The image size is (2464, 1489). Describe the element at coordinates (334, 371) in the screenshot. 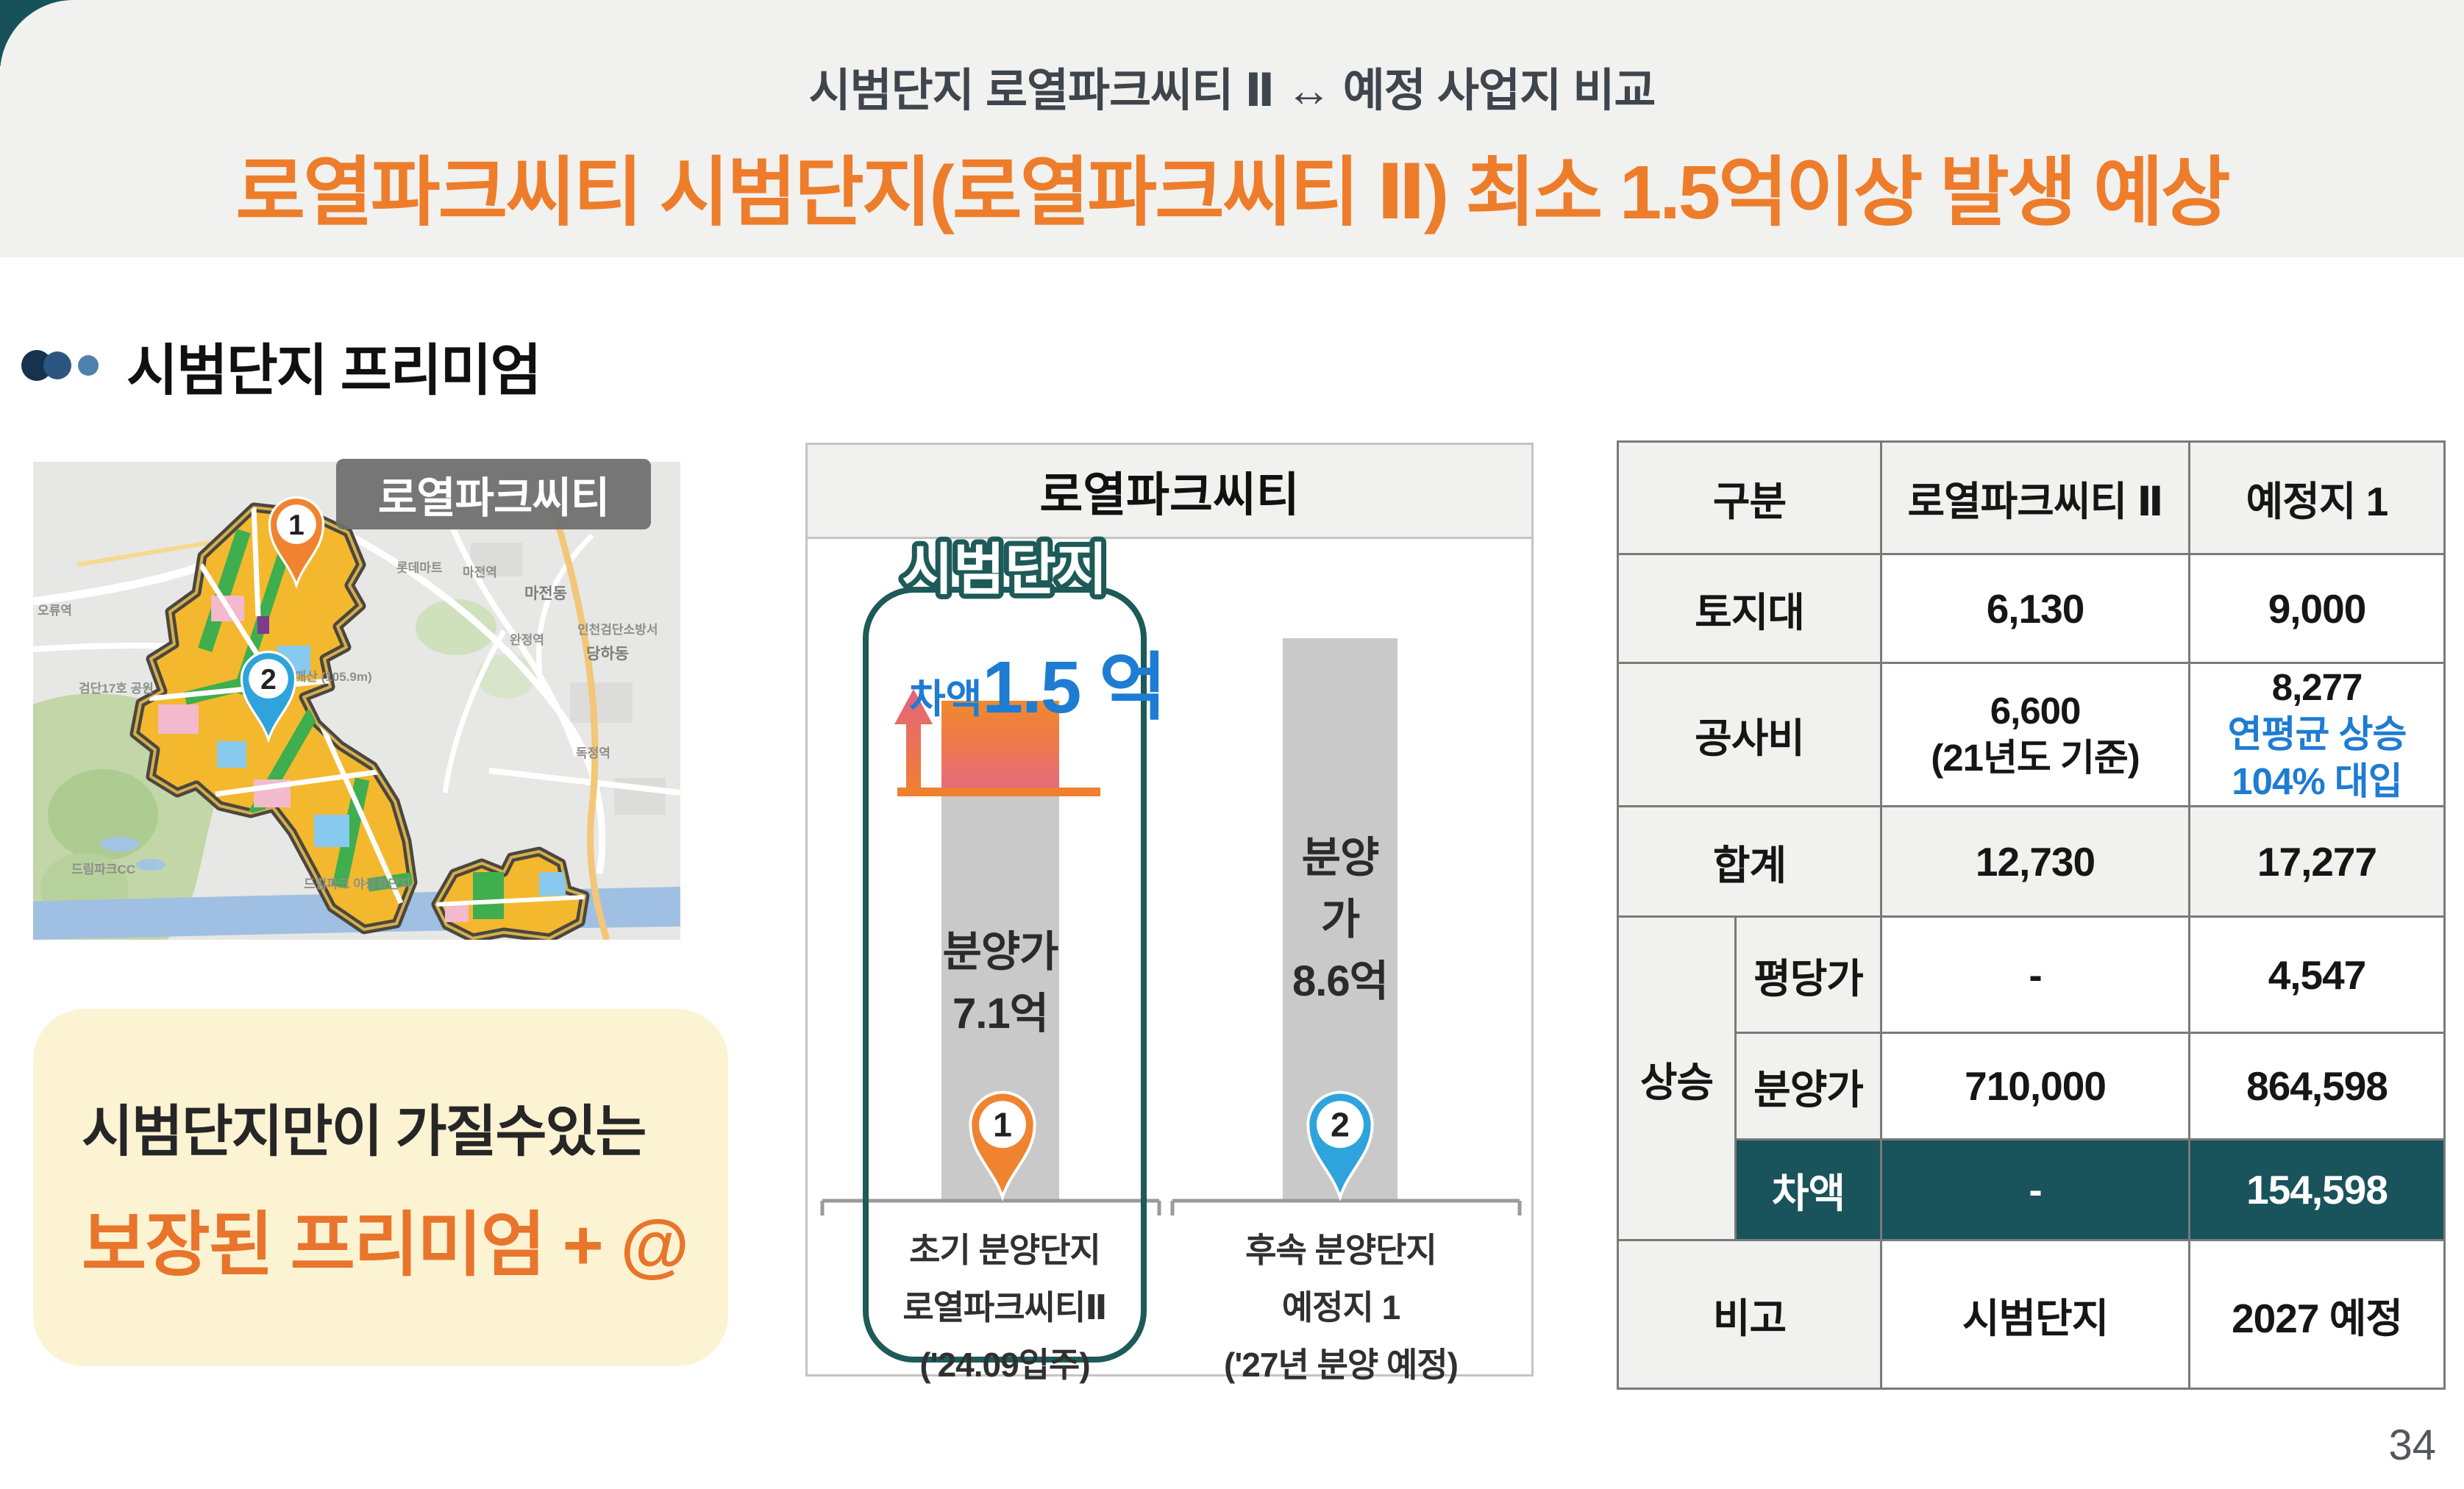

I see `section-heading-label: 시범단지 프리미엄` at that location.